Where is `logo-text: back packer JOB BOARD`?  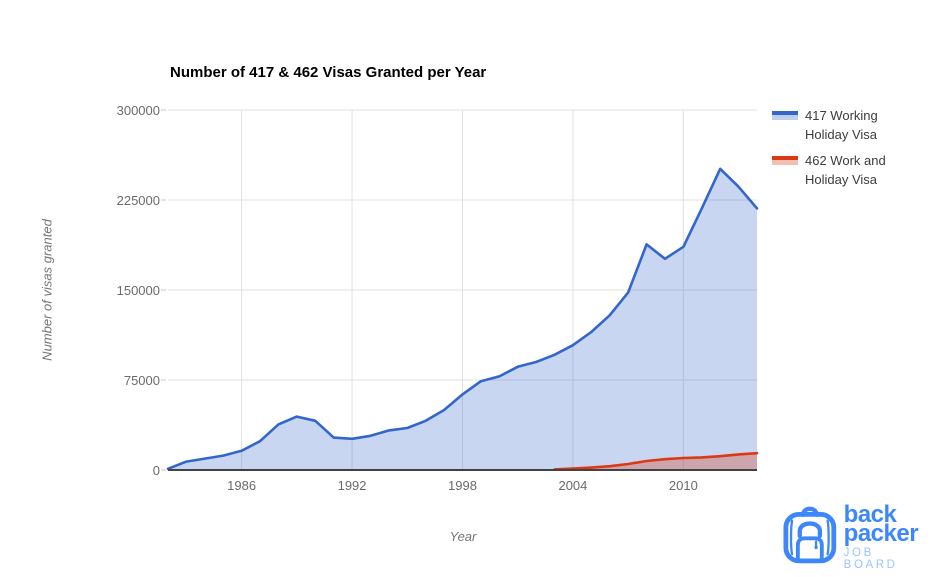
logo-text: back packer JOB BOARD is located at coordinates (888, 536).